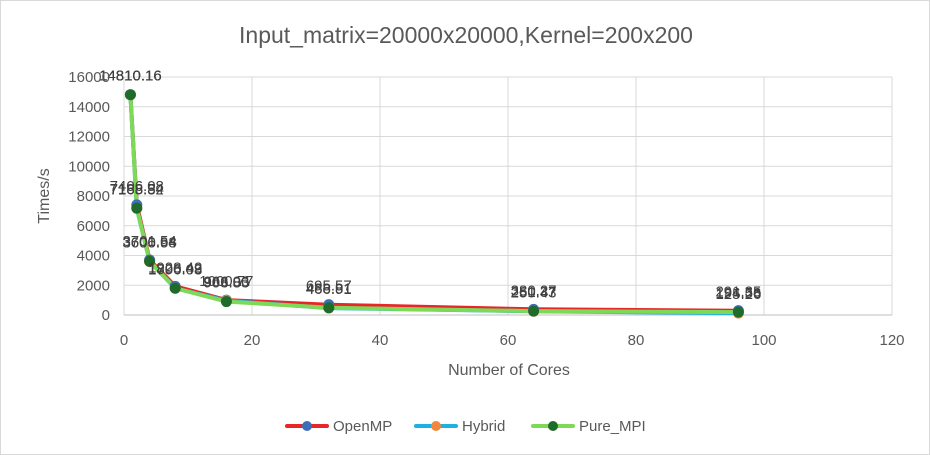 This screenshot has height=455, width=930. I want to click on data-label-openmp: 380.27, so click(534, 290).